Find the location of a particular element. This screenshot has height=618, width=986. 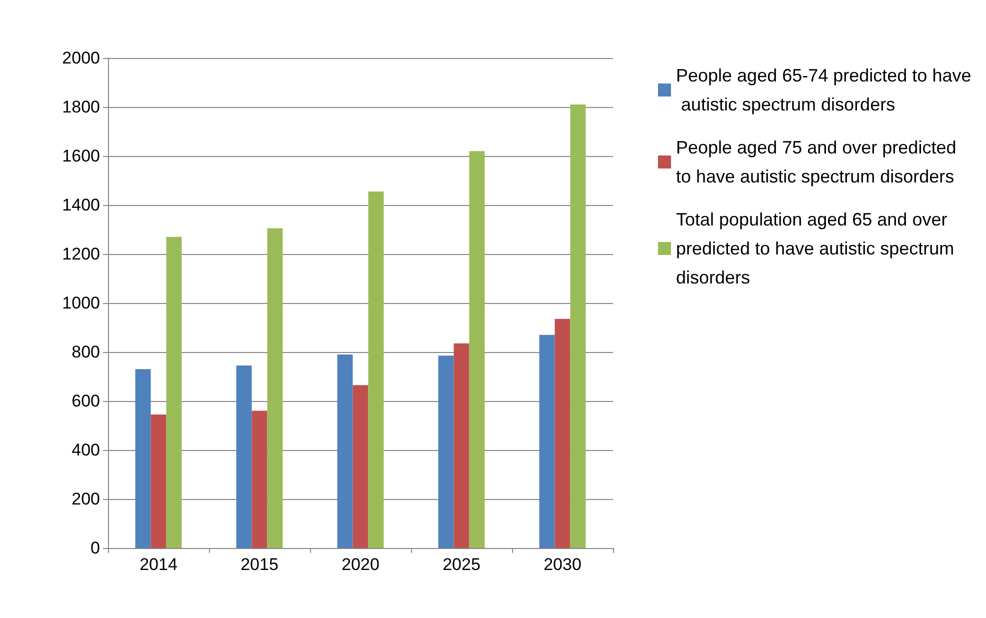

x-tick-label: 2025 is located at coordinates (461, 564).